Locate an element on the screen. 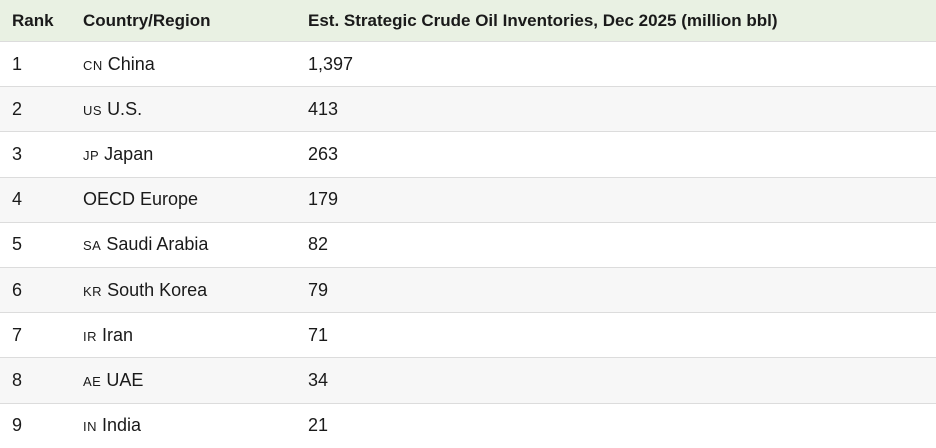 This screenshot has height=448, width=936. flag-code: KR is located at coordinates (93, 291).